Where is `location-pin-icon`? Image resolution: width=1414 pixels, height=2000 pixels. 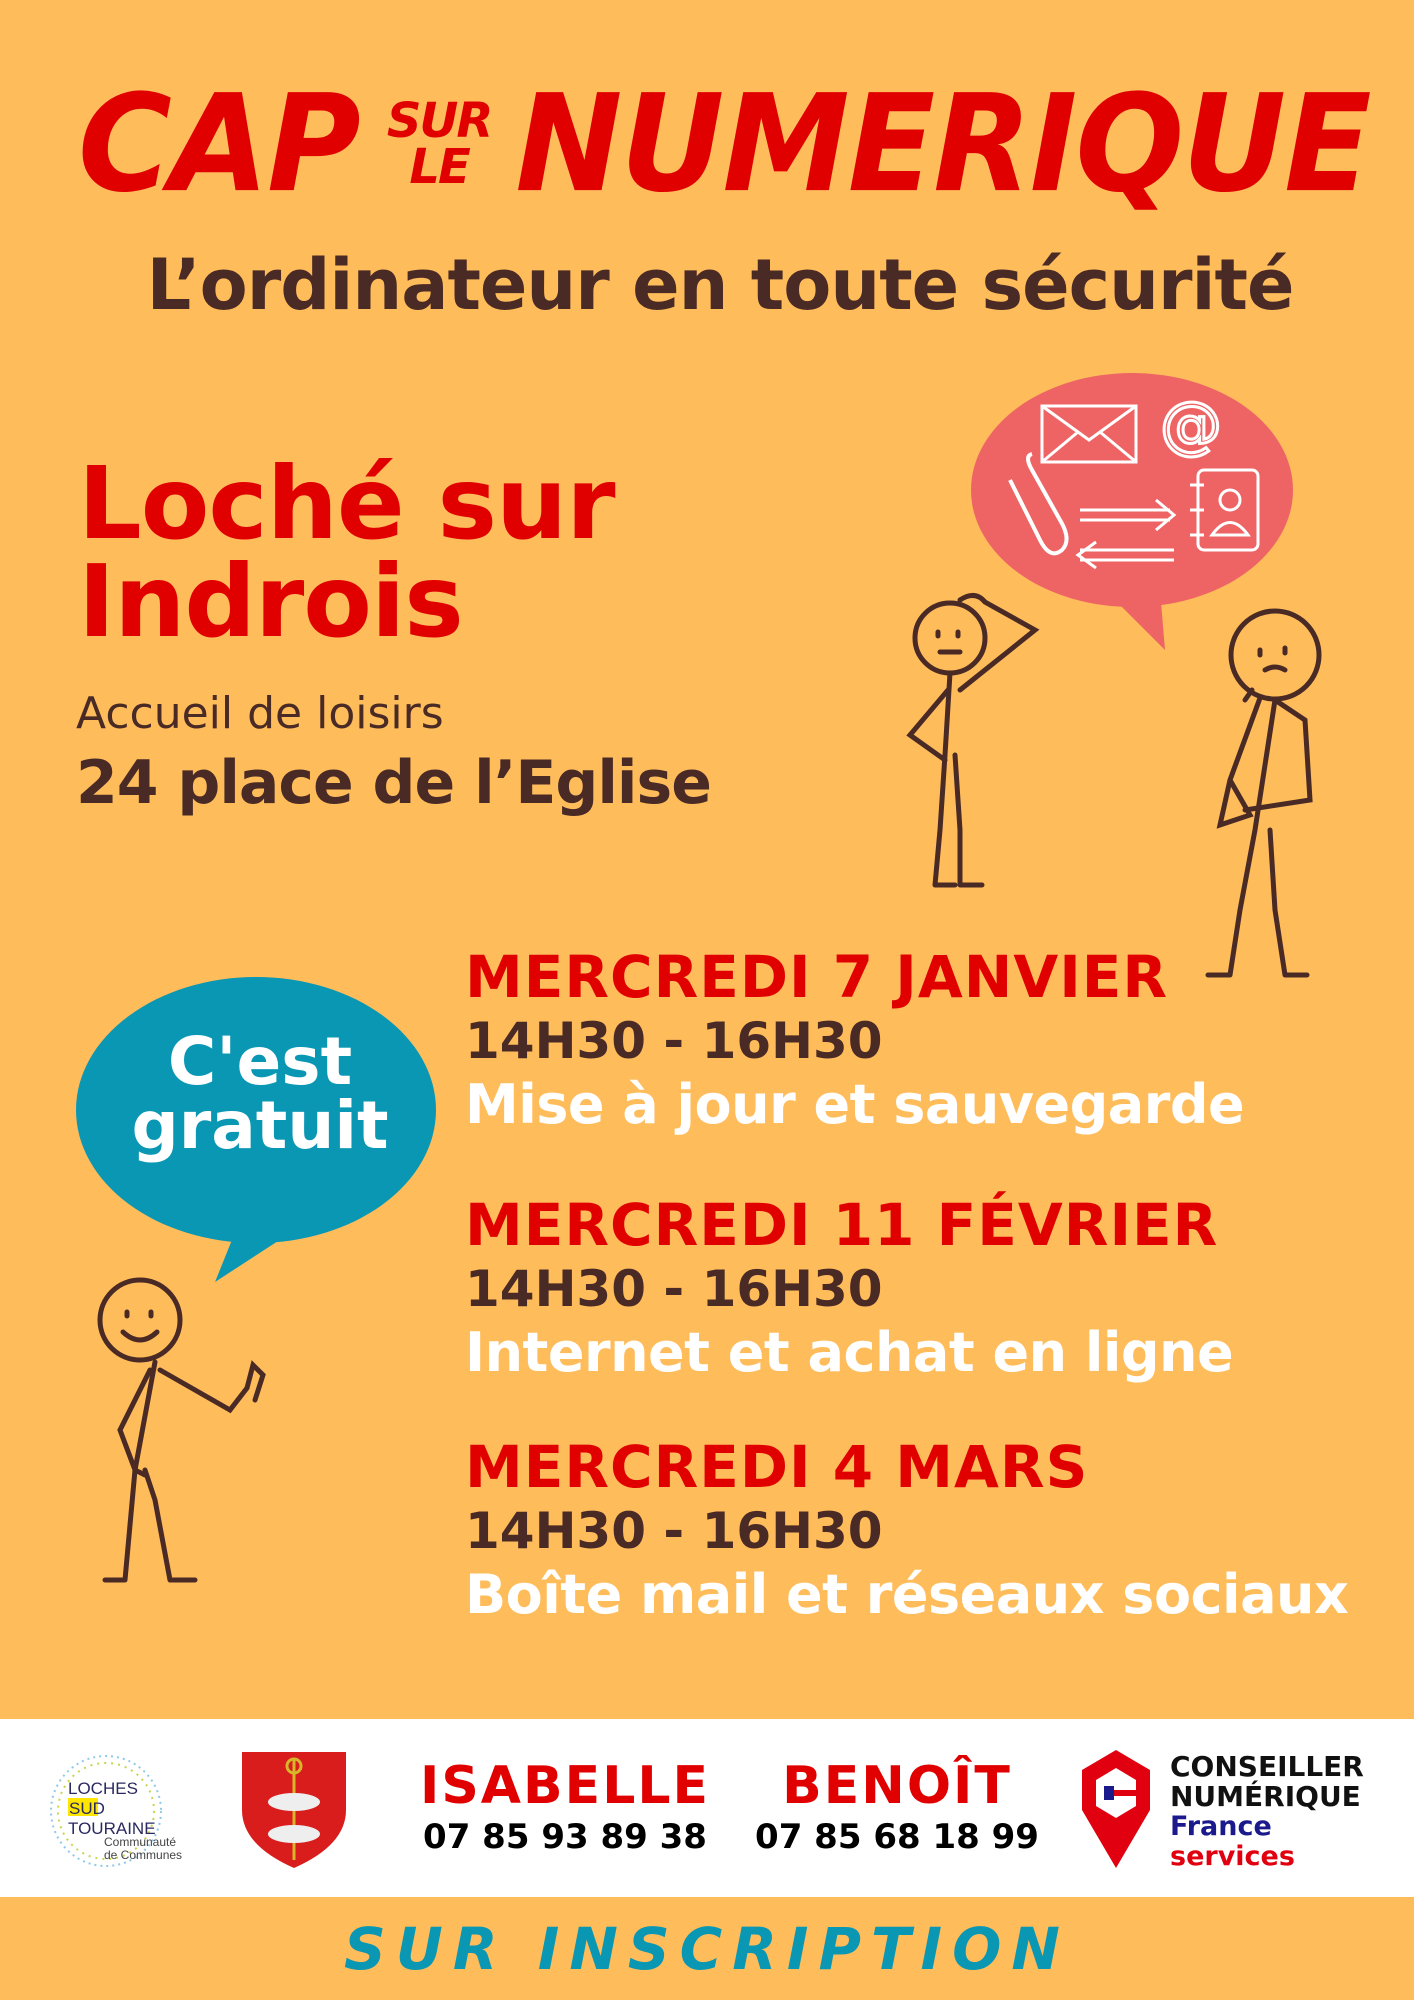 location-pin-icon is located at coordinates (1116, 1809).